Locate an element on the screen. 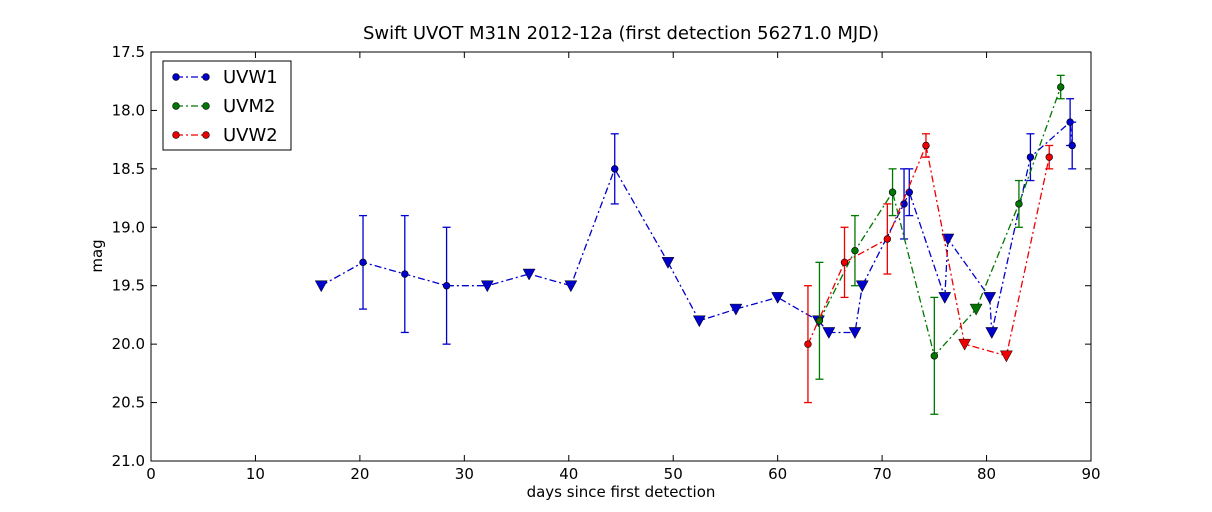  x-tick-label: 0 is located at coordinates (151, 474).